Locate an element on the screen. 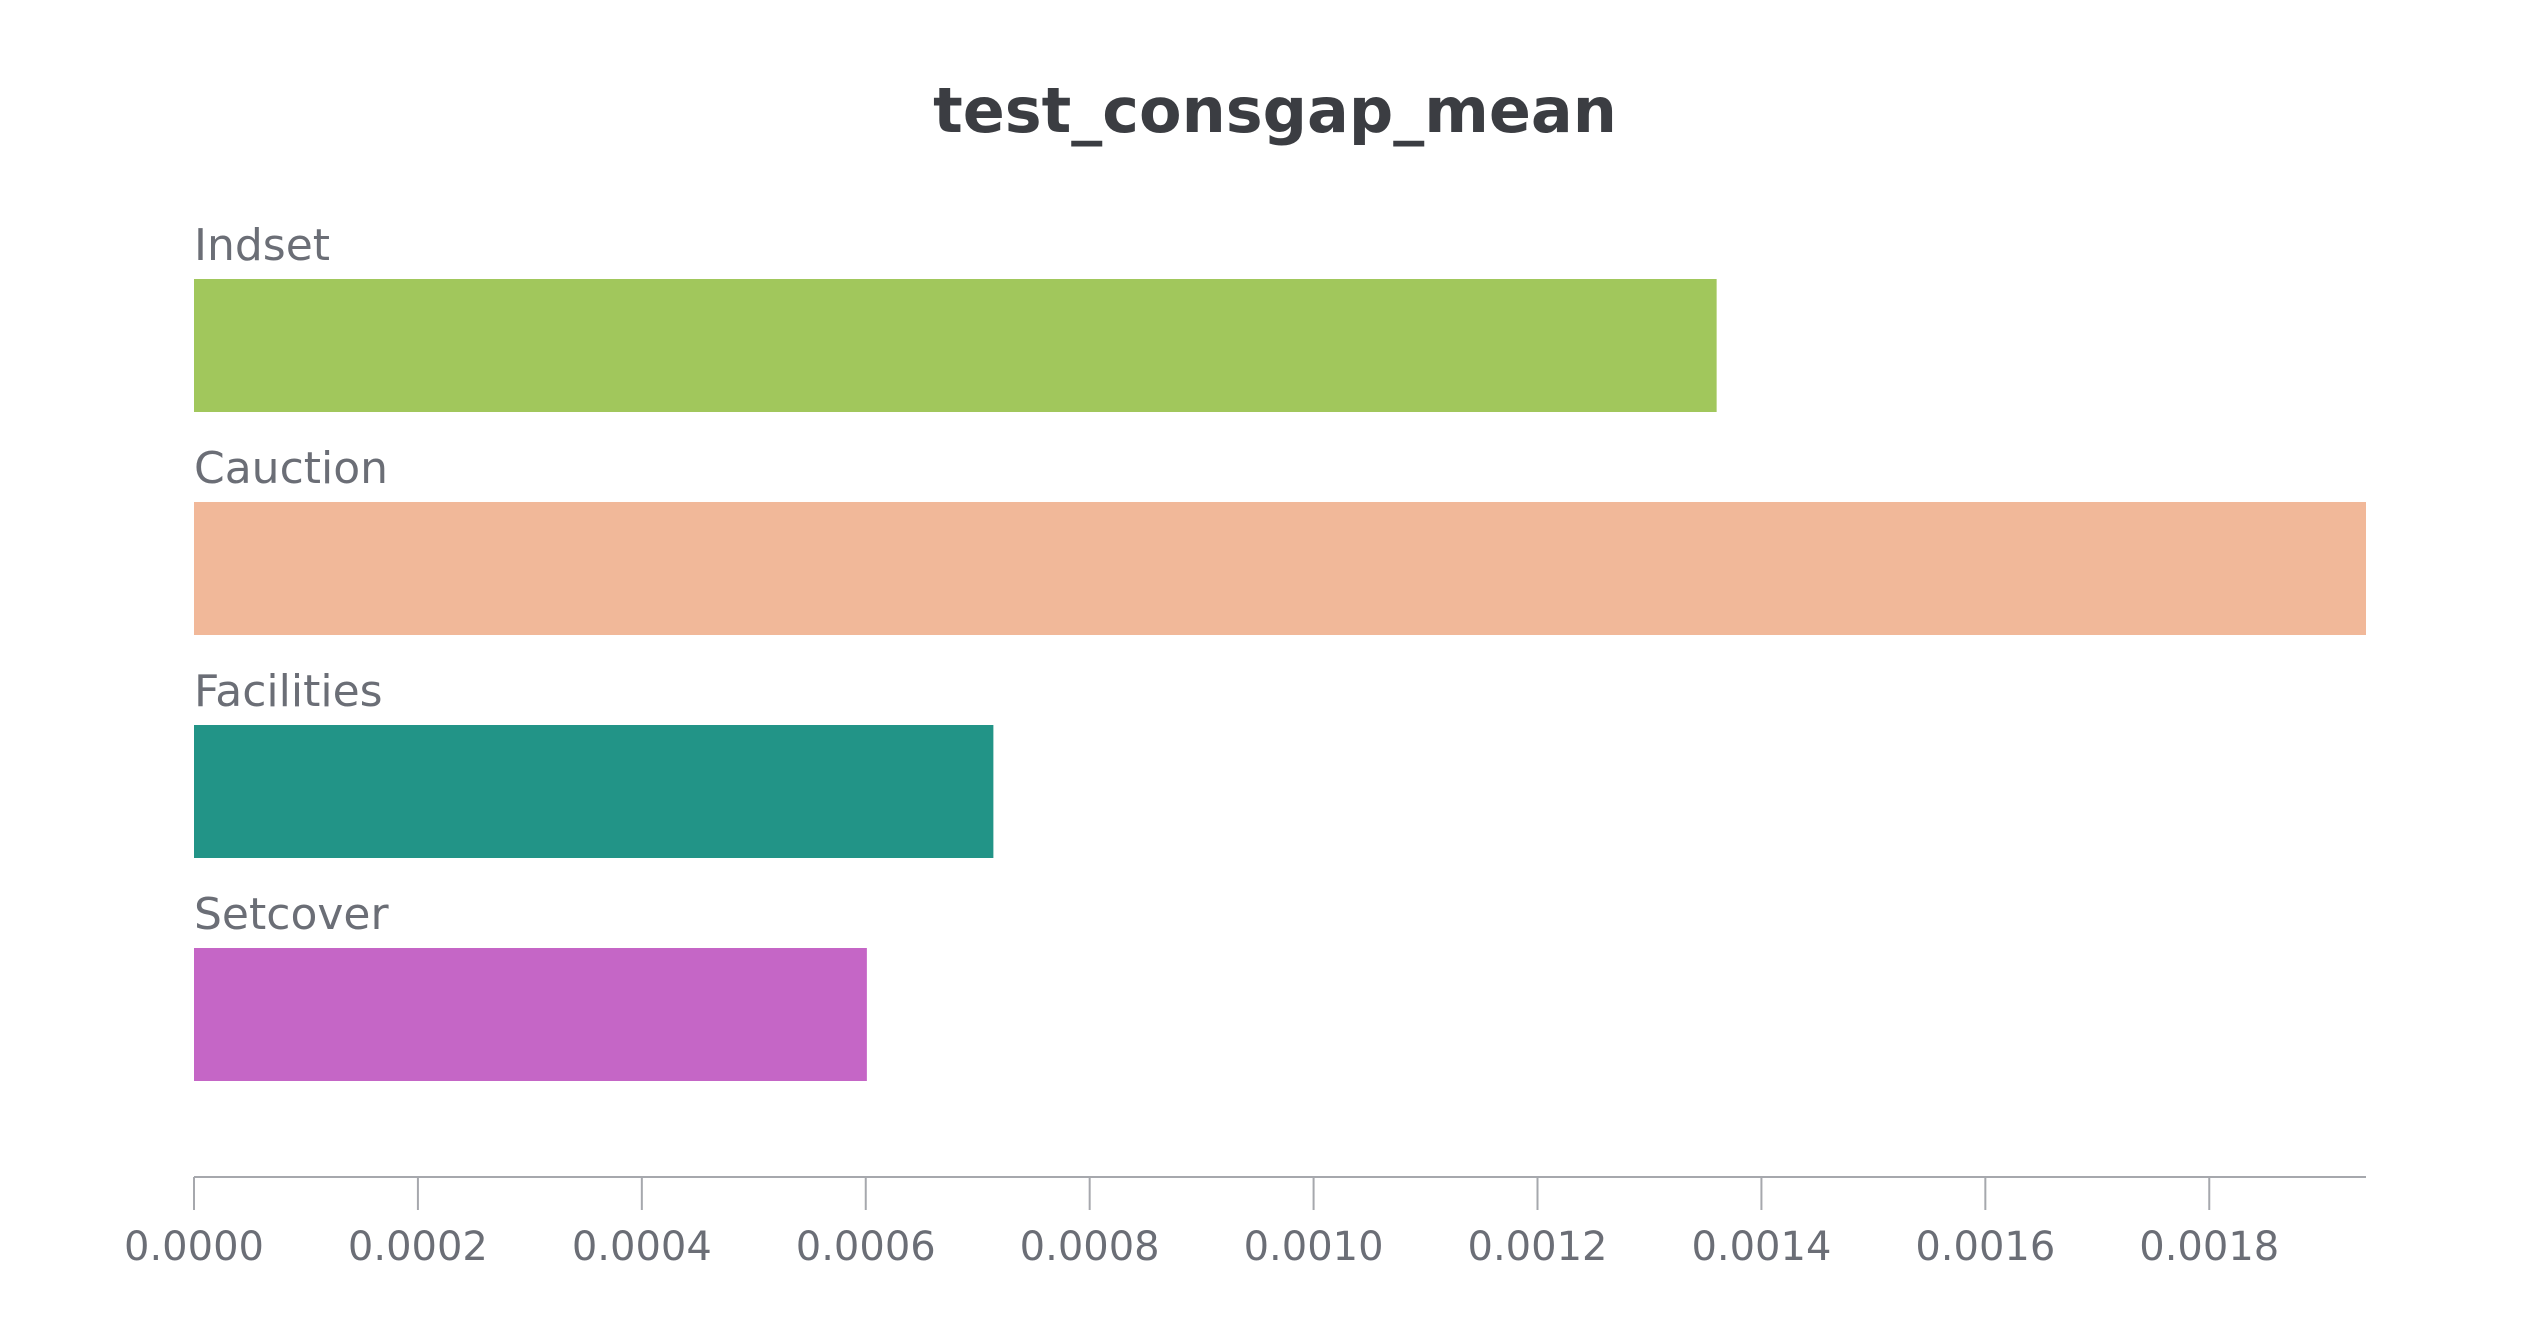 This screenshot has height=1328, width=2528. bar-setcover is located at coordinates (530, 1014).